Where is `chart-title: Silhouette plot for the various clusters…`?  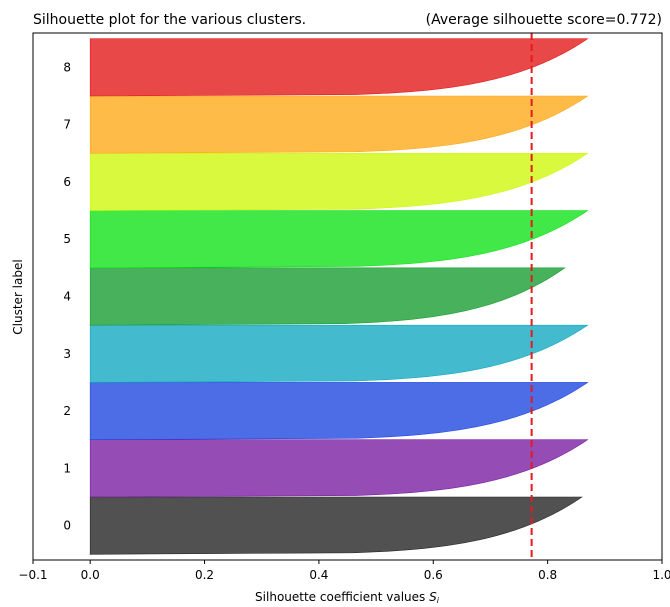 chart-title: Silhouette plot for the various clusters… is located at coordinates (169, 20).